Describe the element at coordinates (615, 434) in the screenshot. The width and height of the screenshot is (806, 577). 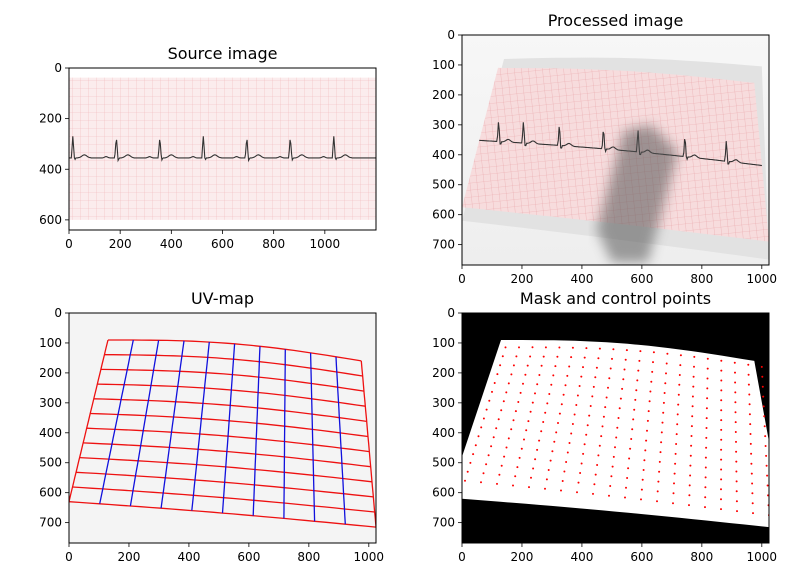
I see `mask-region` at that location.